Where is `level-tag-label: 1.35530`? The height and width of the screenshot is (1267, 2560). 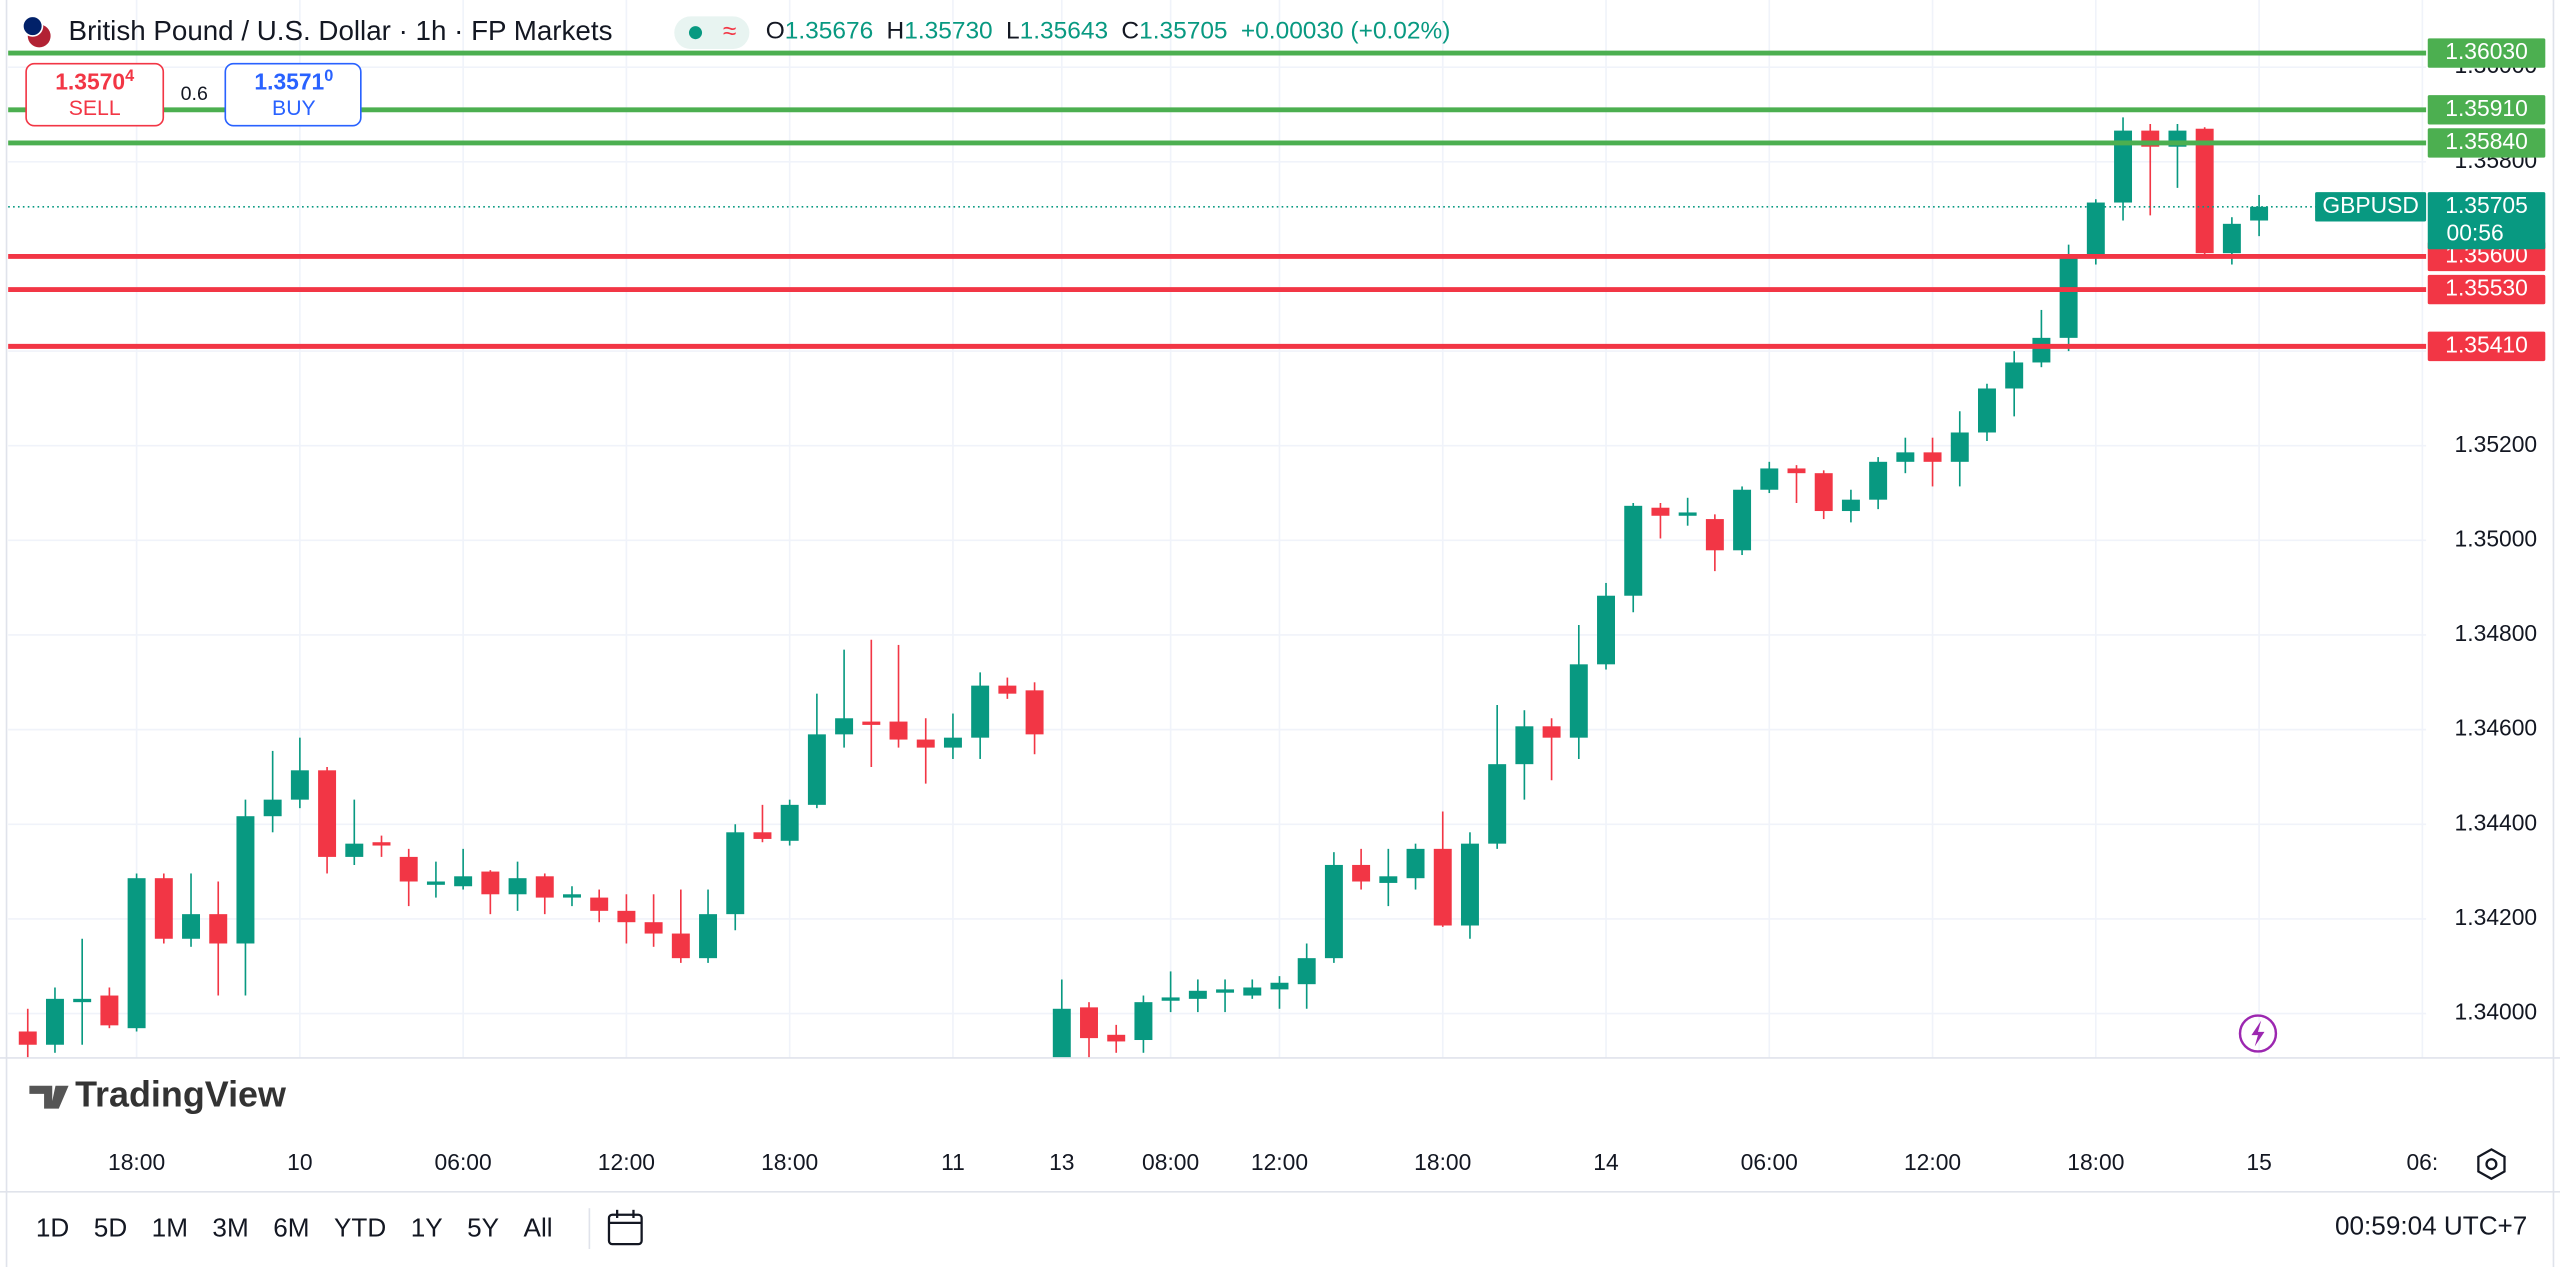
level-tag-label: 1.35530 is located at coordinates (2486, 288).